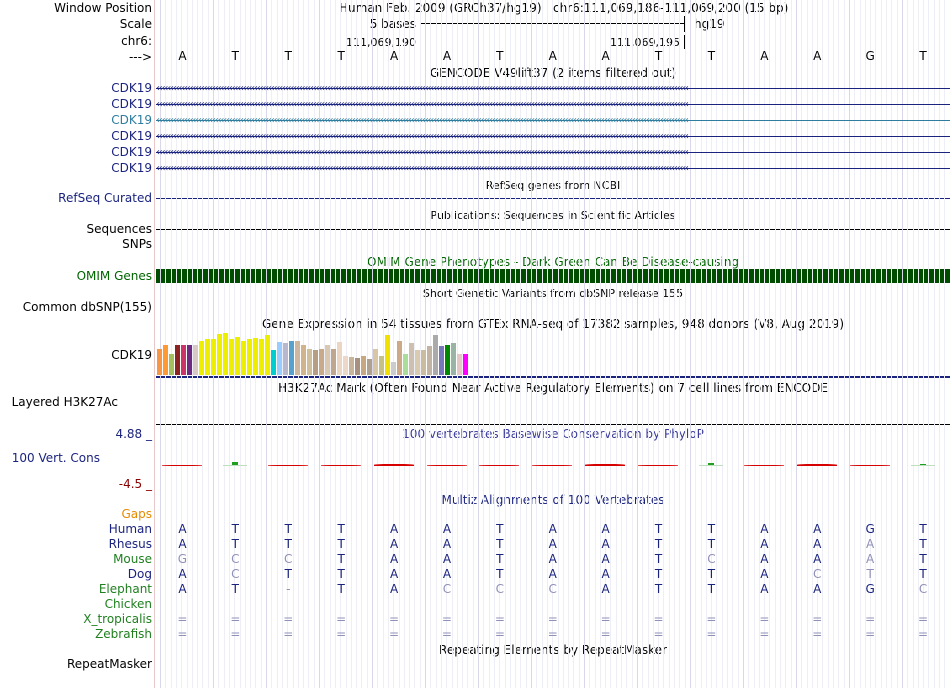 Image resolution: width=950 pixels, height=688 pixels. Describe the element at coordinates (130, 529) in the screenshot. I see `species-label: Human` at that location.